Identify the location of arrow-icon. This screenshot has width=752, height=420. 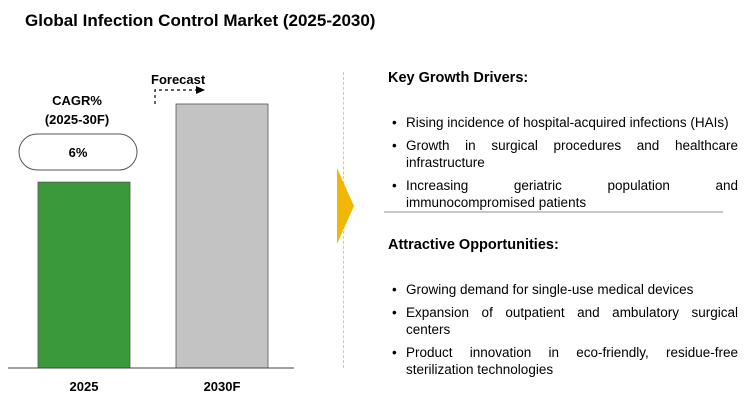
(345, 206).